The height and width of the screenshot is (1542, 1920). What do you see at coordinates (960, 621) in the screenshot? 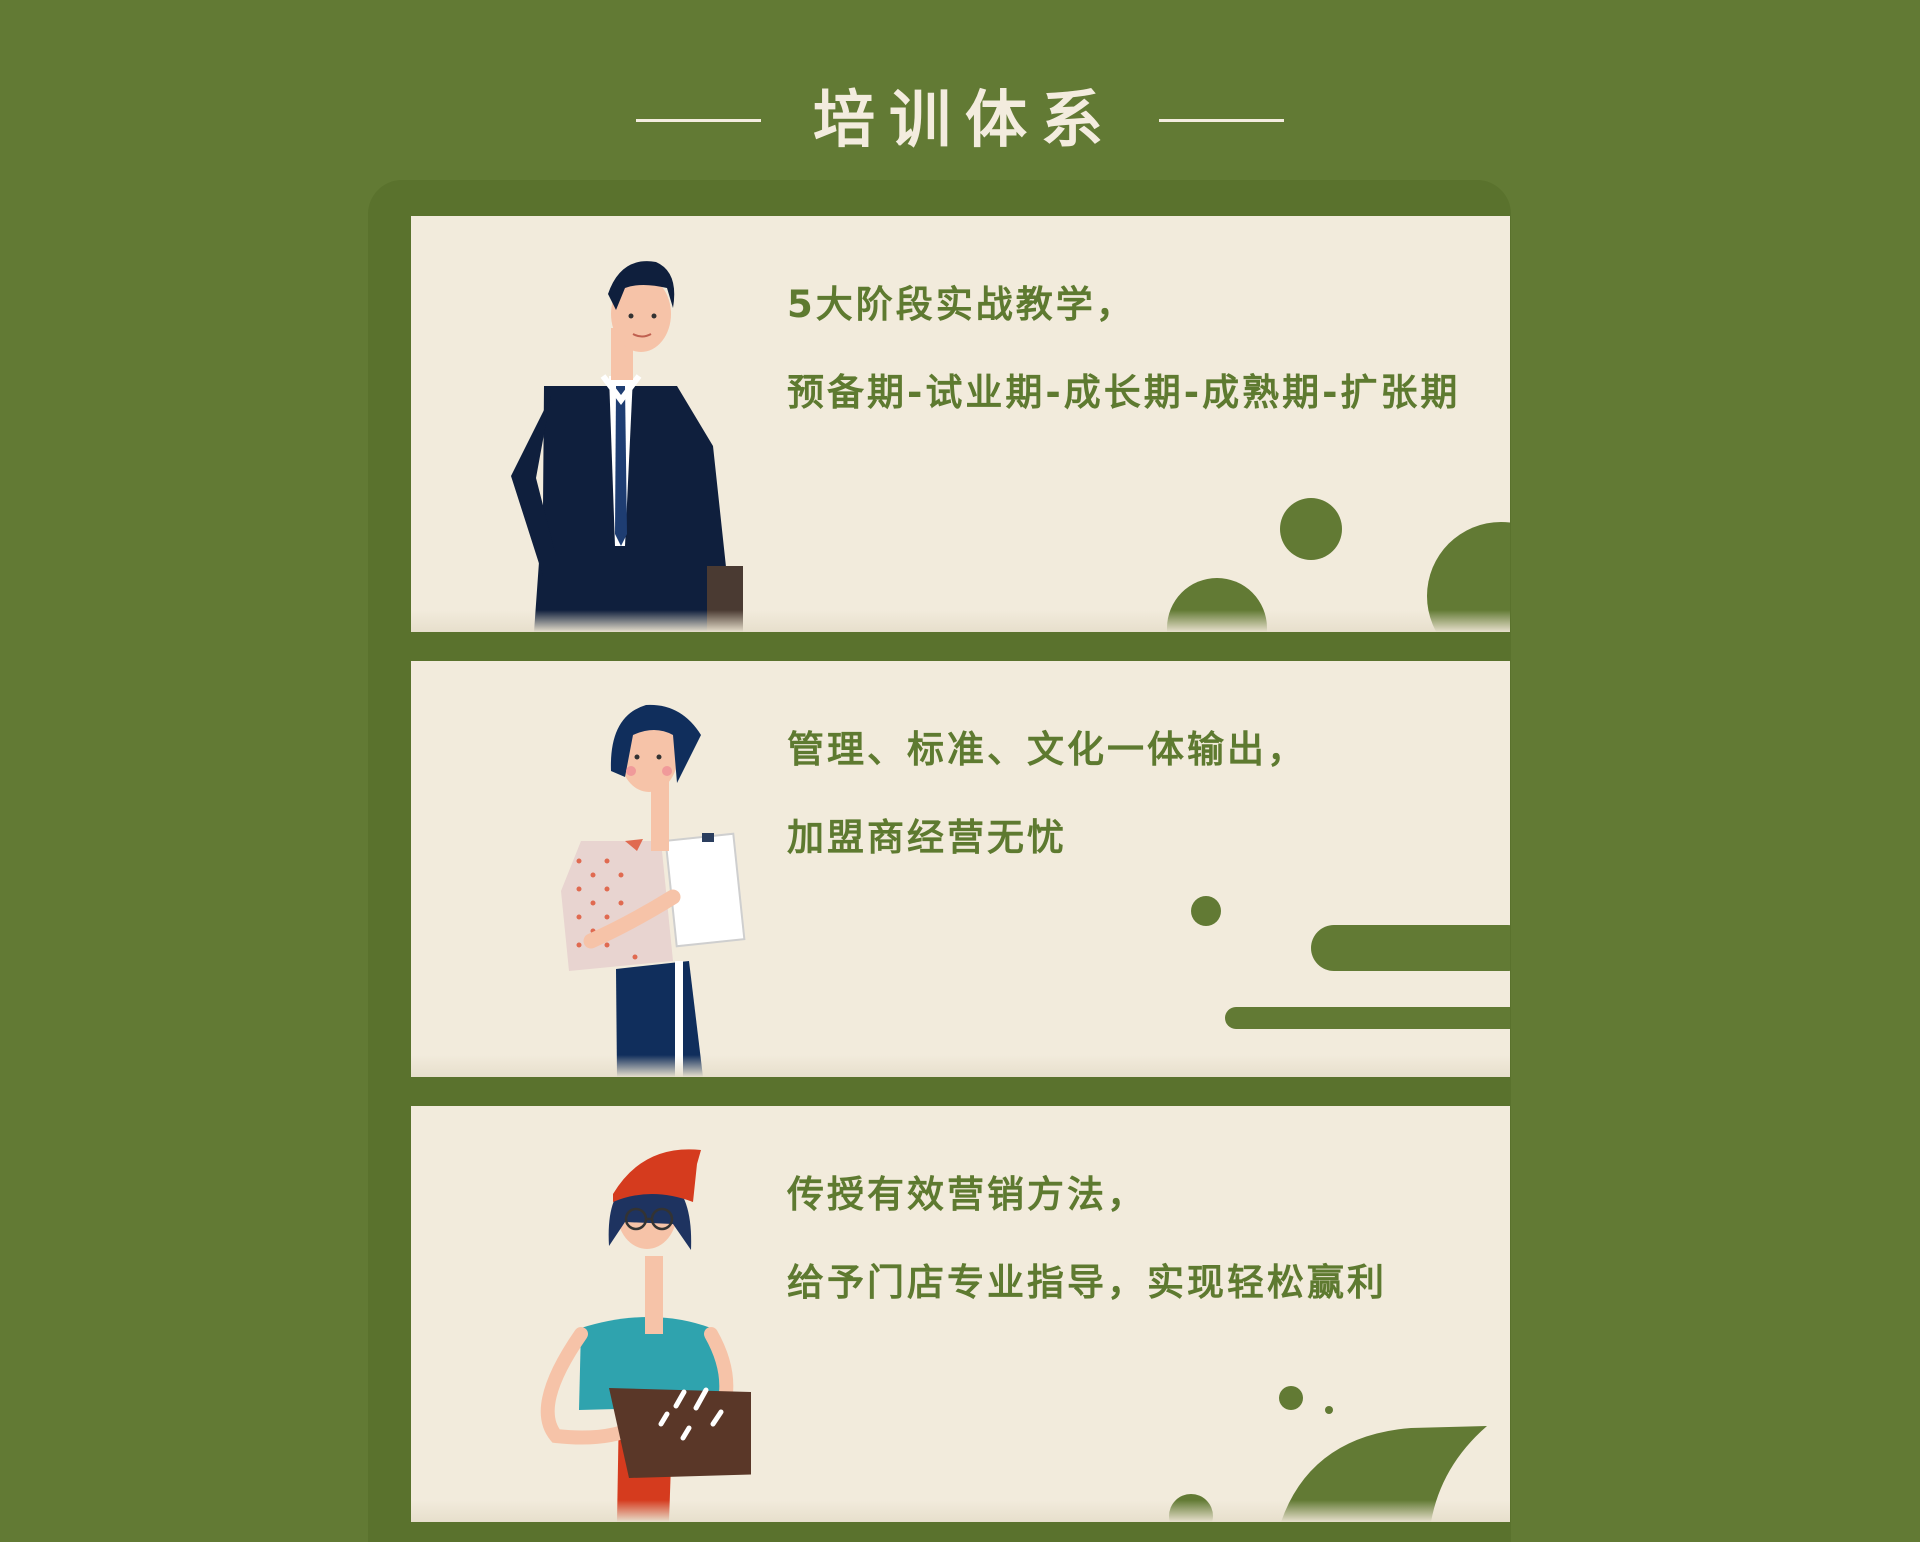
I see `card-1-shadow` at bounding box center [960, 621].